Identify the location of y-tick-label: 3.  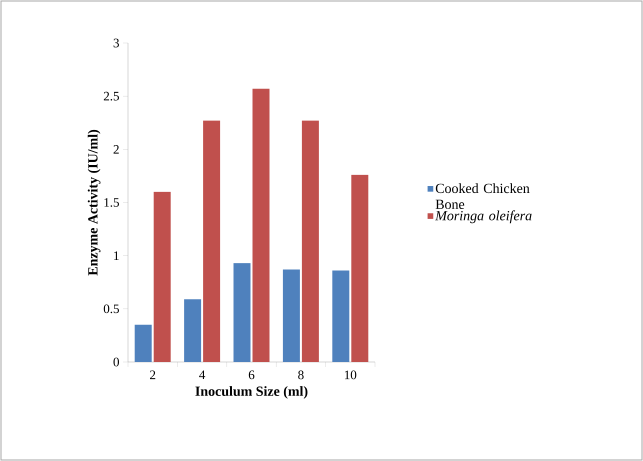
(116, 43).